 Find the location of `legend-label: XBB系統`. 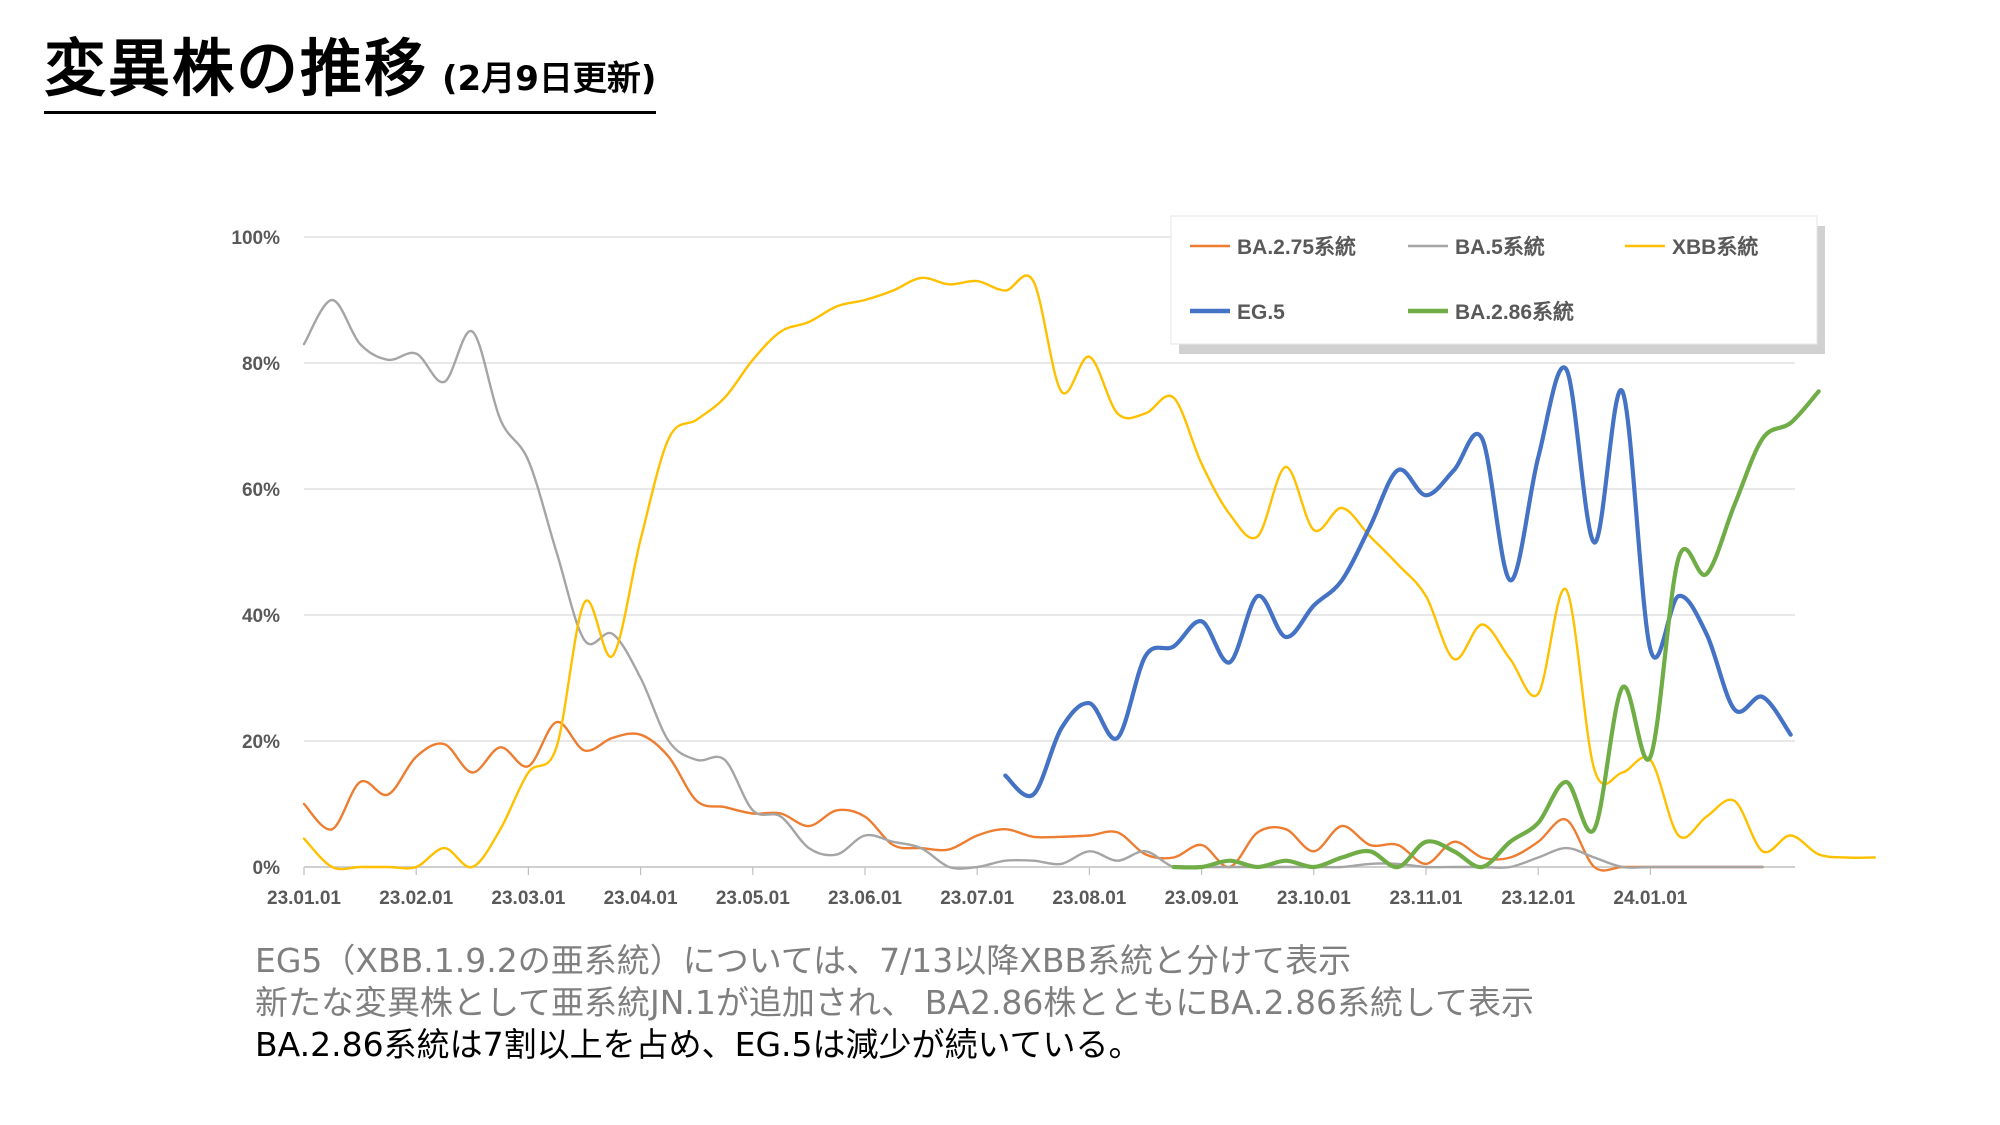

legend-label: XBB系統 is located at coordinates (1715, 247).